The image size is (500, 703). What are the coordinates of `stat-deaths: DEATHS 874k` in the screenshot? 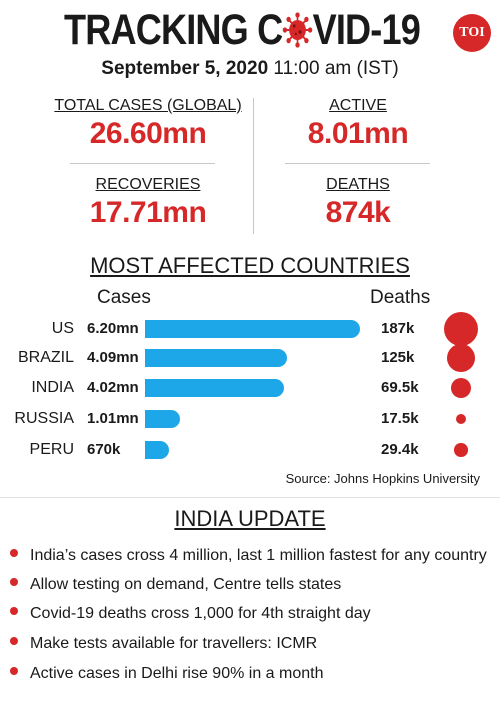 It's located at (358, 203).